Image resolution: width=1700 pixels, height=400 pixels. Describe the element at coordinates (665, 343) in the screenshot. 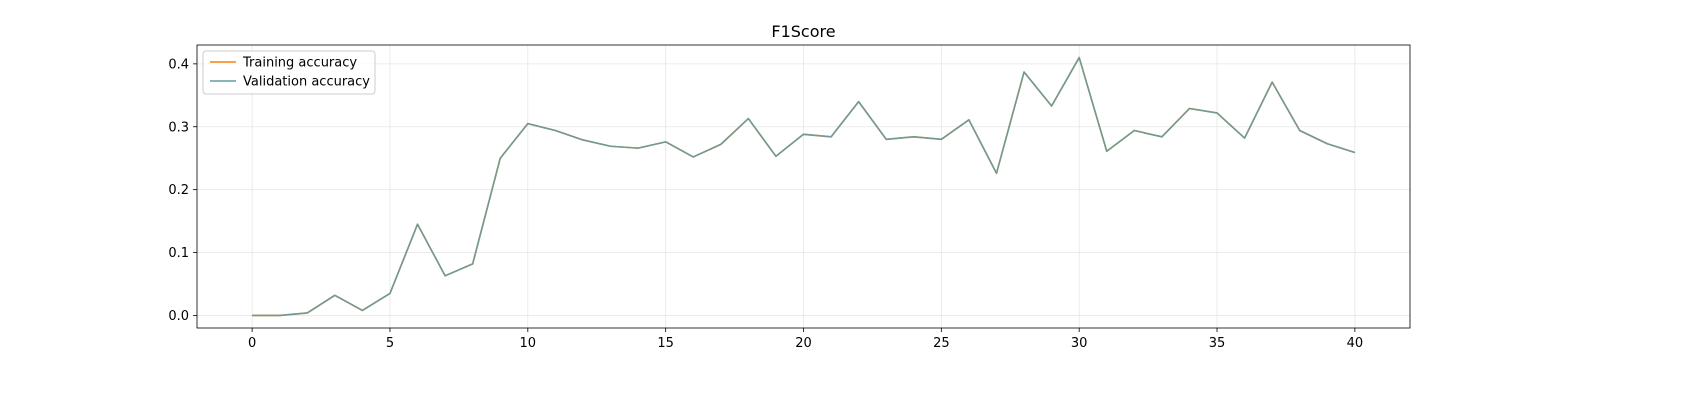

I see `x-tick-label: 15` at that location.